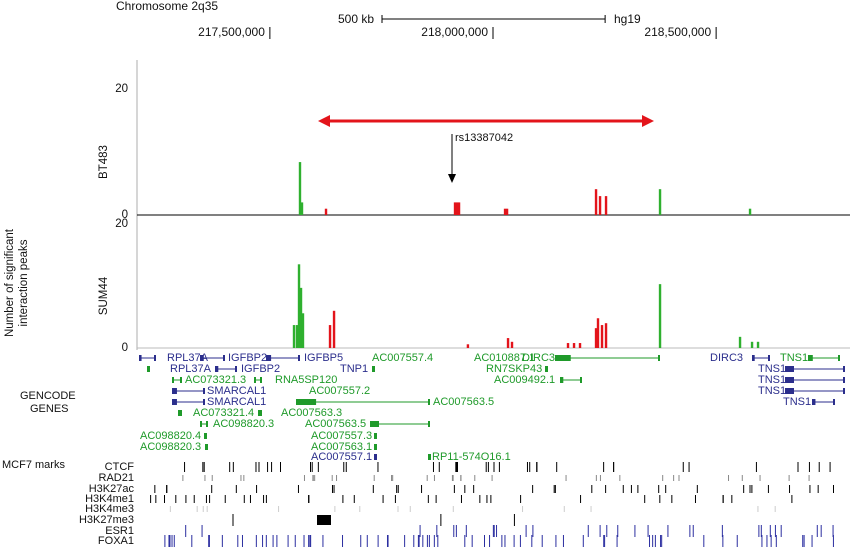  I want to click on scale-bar-label: 500 kb, so click(356, 19).